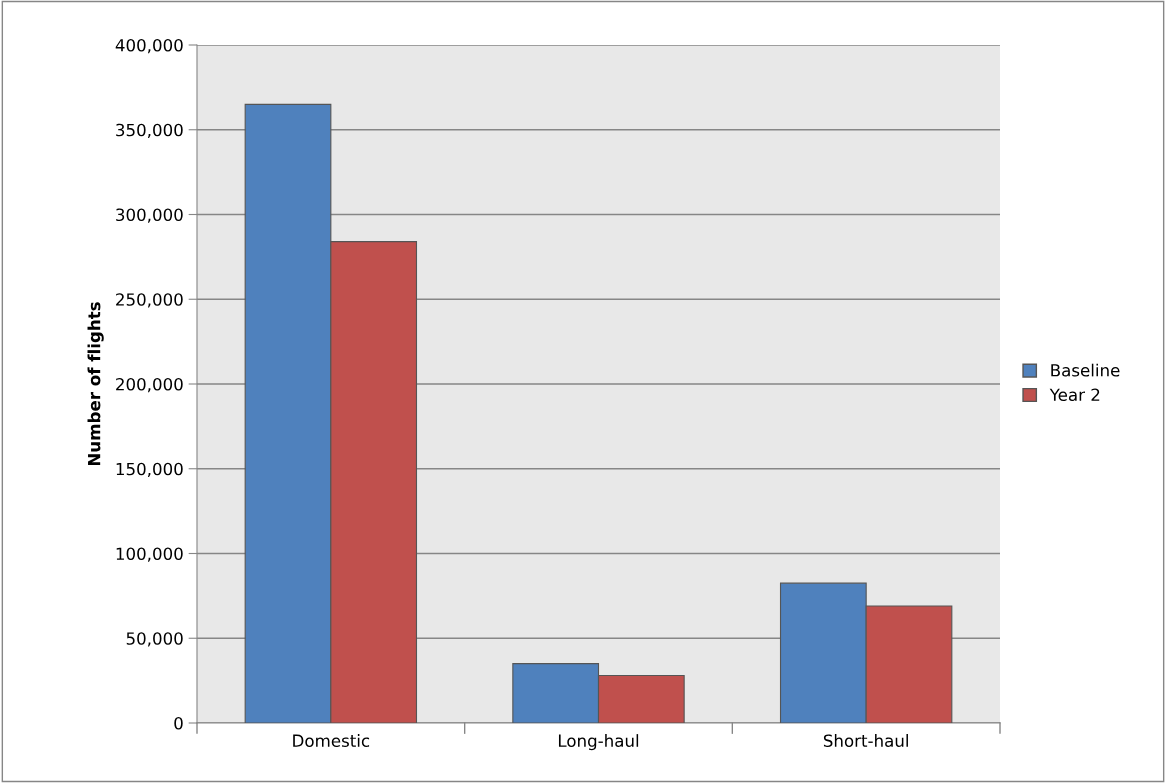 The width and height of the screenshot is (1166, 783). I want to click on y-tick-label: 250,000, so click(149, 300).